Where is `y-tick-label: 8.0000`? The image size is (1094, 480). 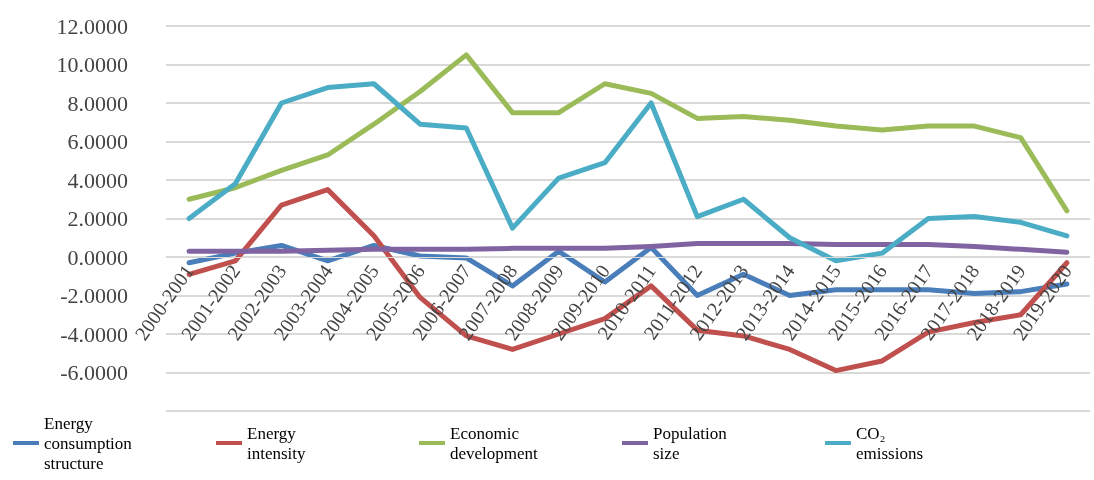 y-tick-label: 8.0000 is located at coordinates (97, 103).